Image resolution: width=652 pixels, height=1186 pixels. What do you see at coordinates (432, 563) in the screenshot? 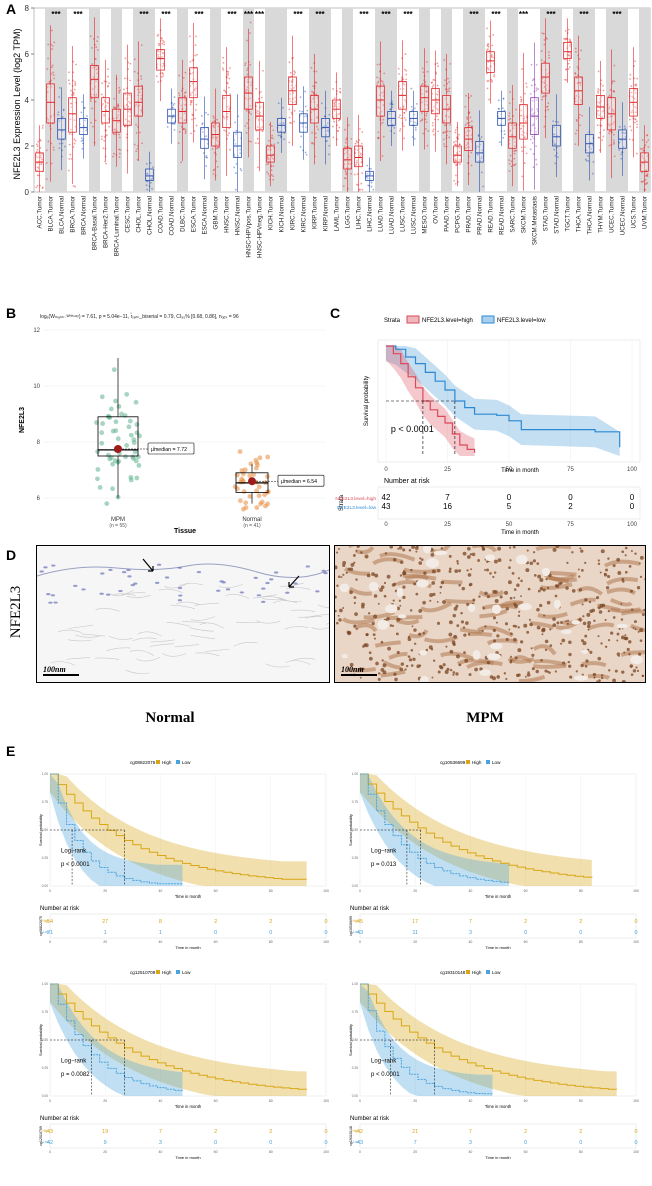
I see `ihc-mpm-lumen` at bounding box center [432, 563].